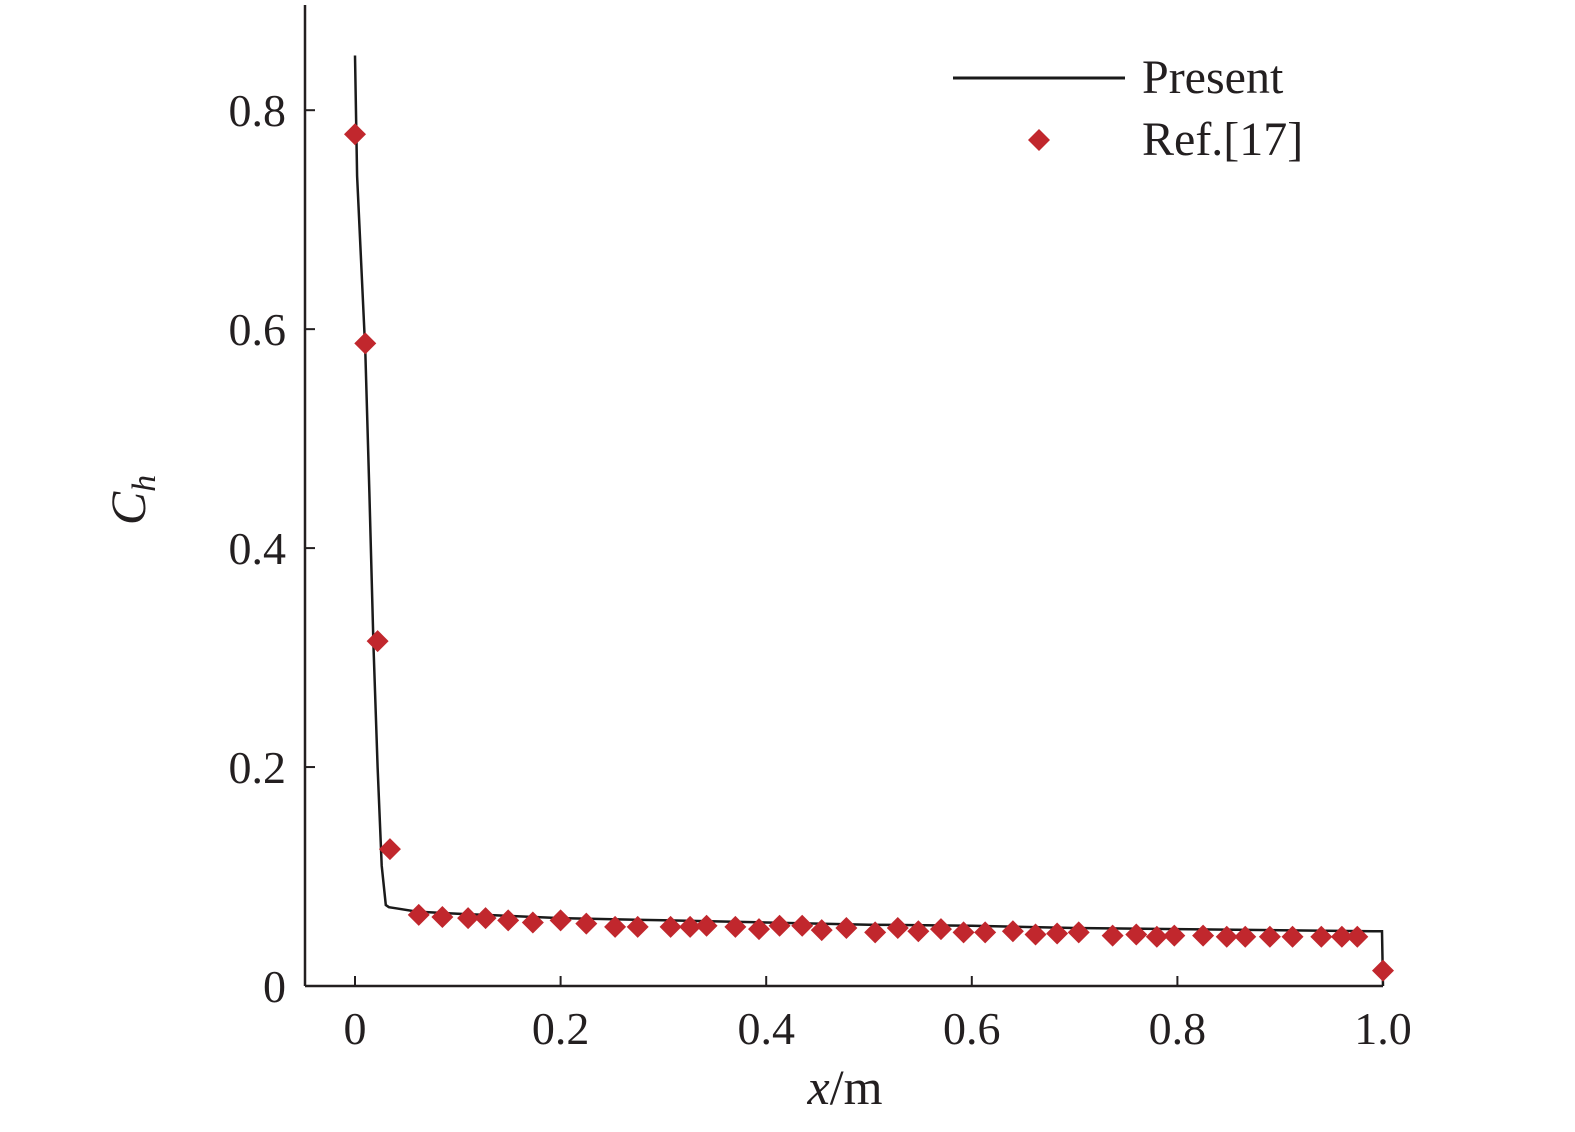 The image size is (1575, 1132). Describe the element at coordinates (972, 1028) in the screenshot. I see `x-tick-label: 0.6` at that location.